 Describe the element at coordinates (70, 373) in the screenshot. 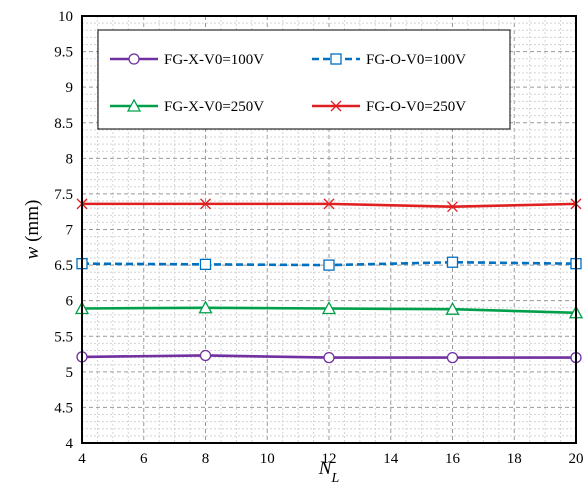

I see `y-tick-label: 5` at that location.